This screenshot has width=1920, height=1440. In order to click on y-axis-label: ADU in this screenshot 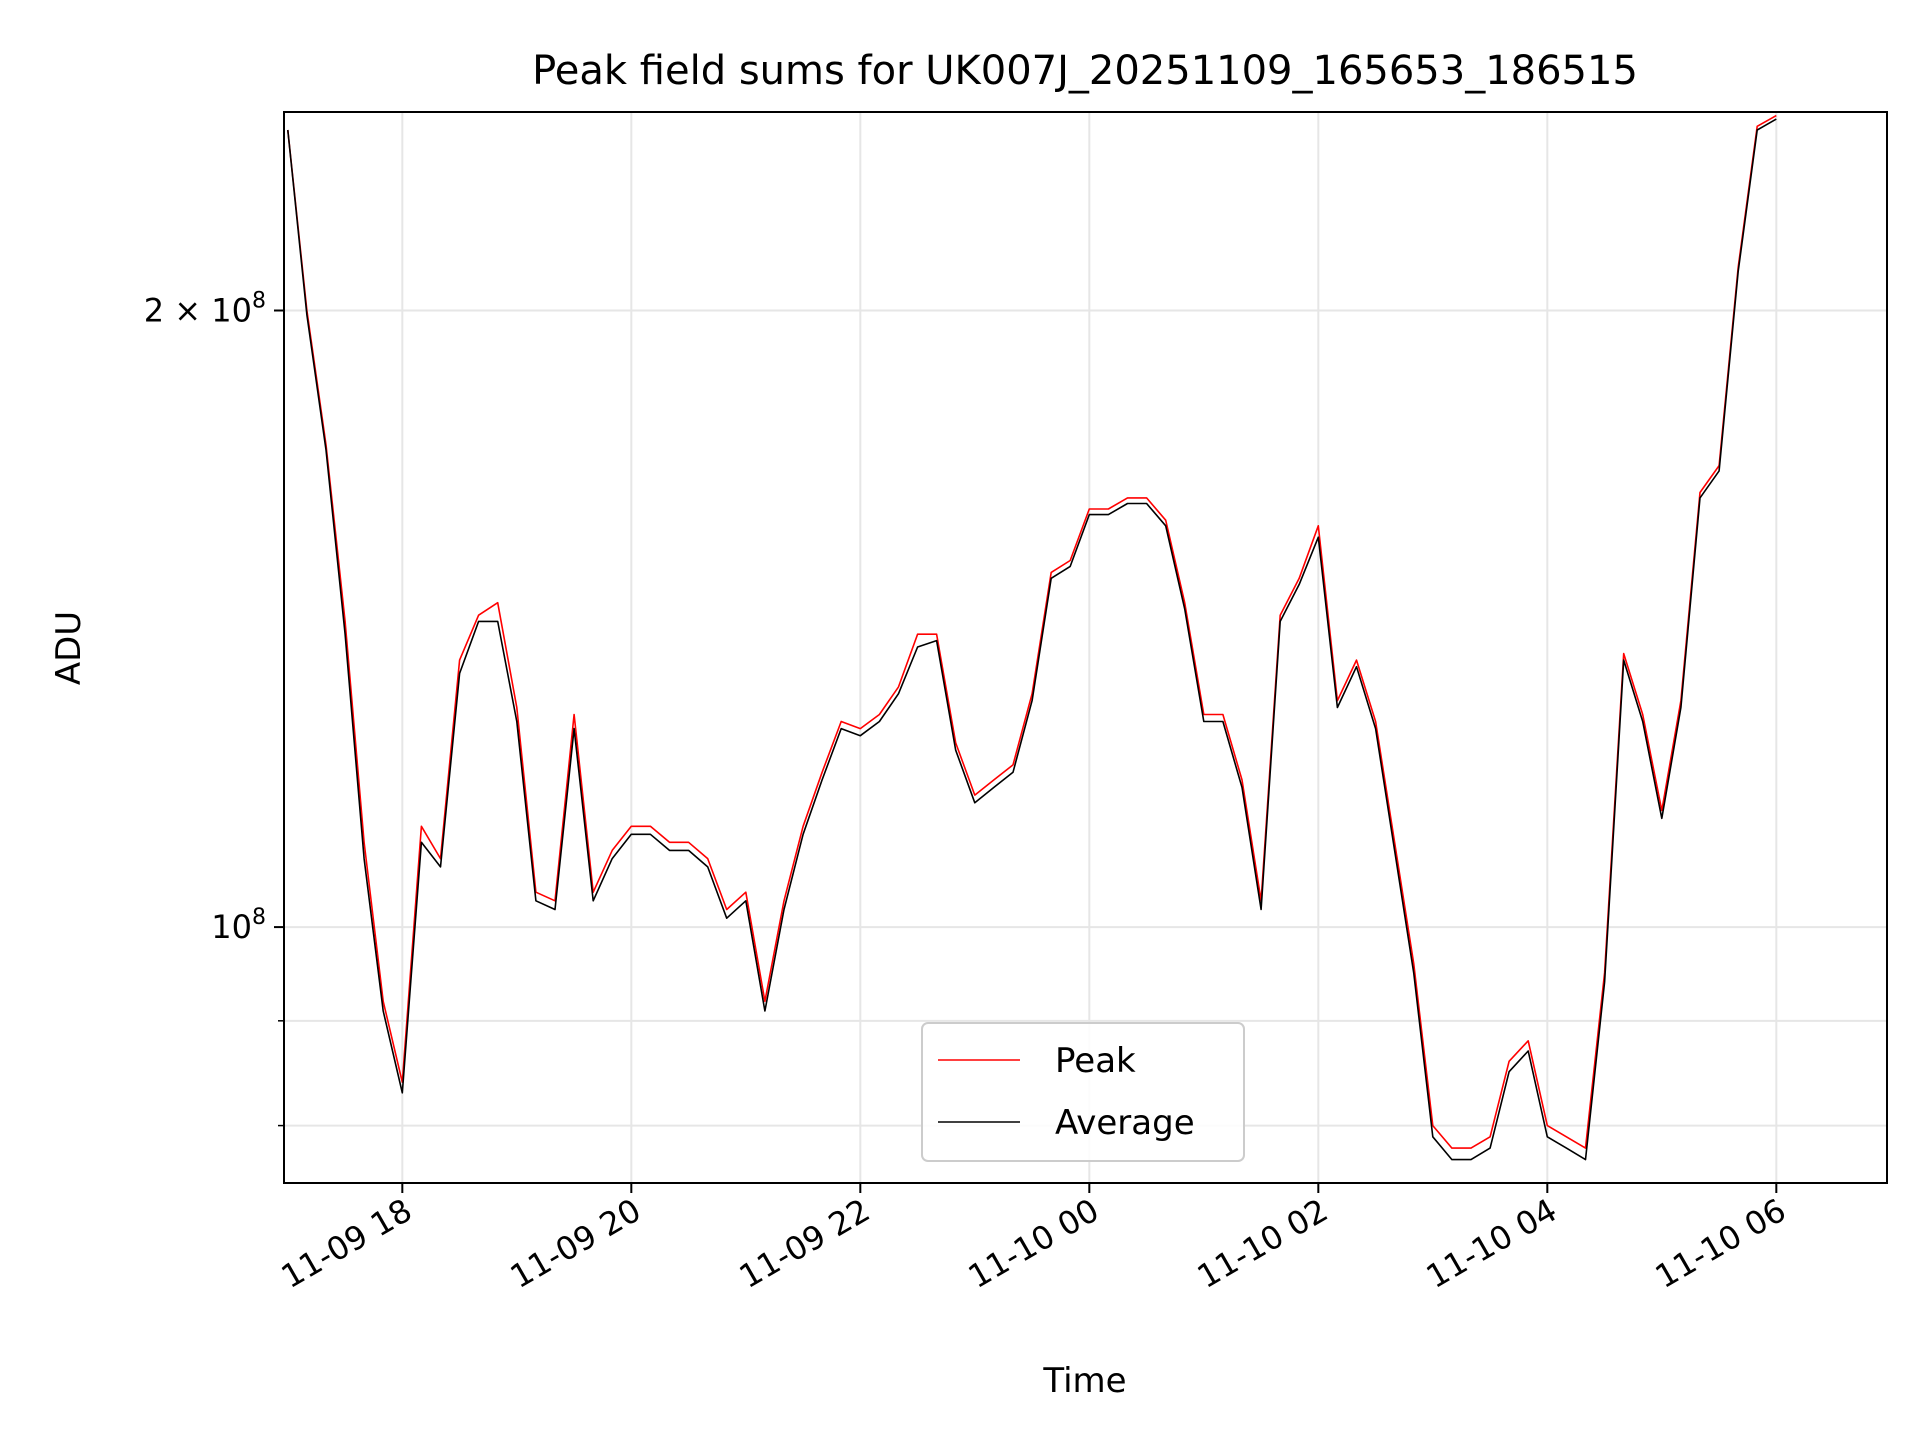, I will do `click(69, 648)`.